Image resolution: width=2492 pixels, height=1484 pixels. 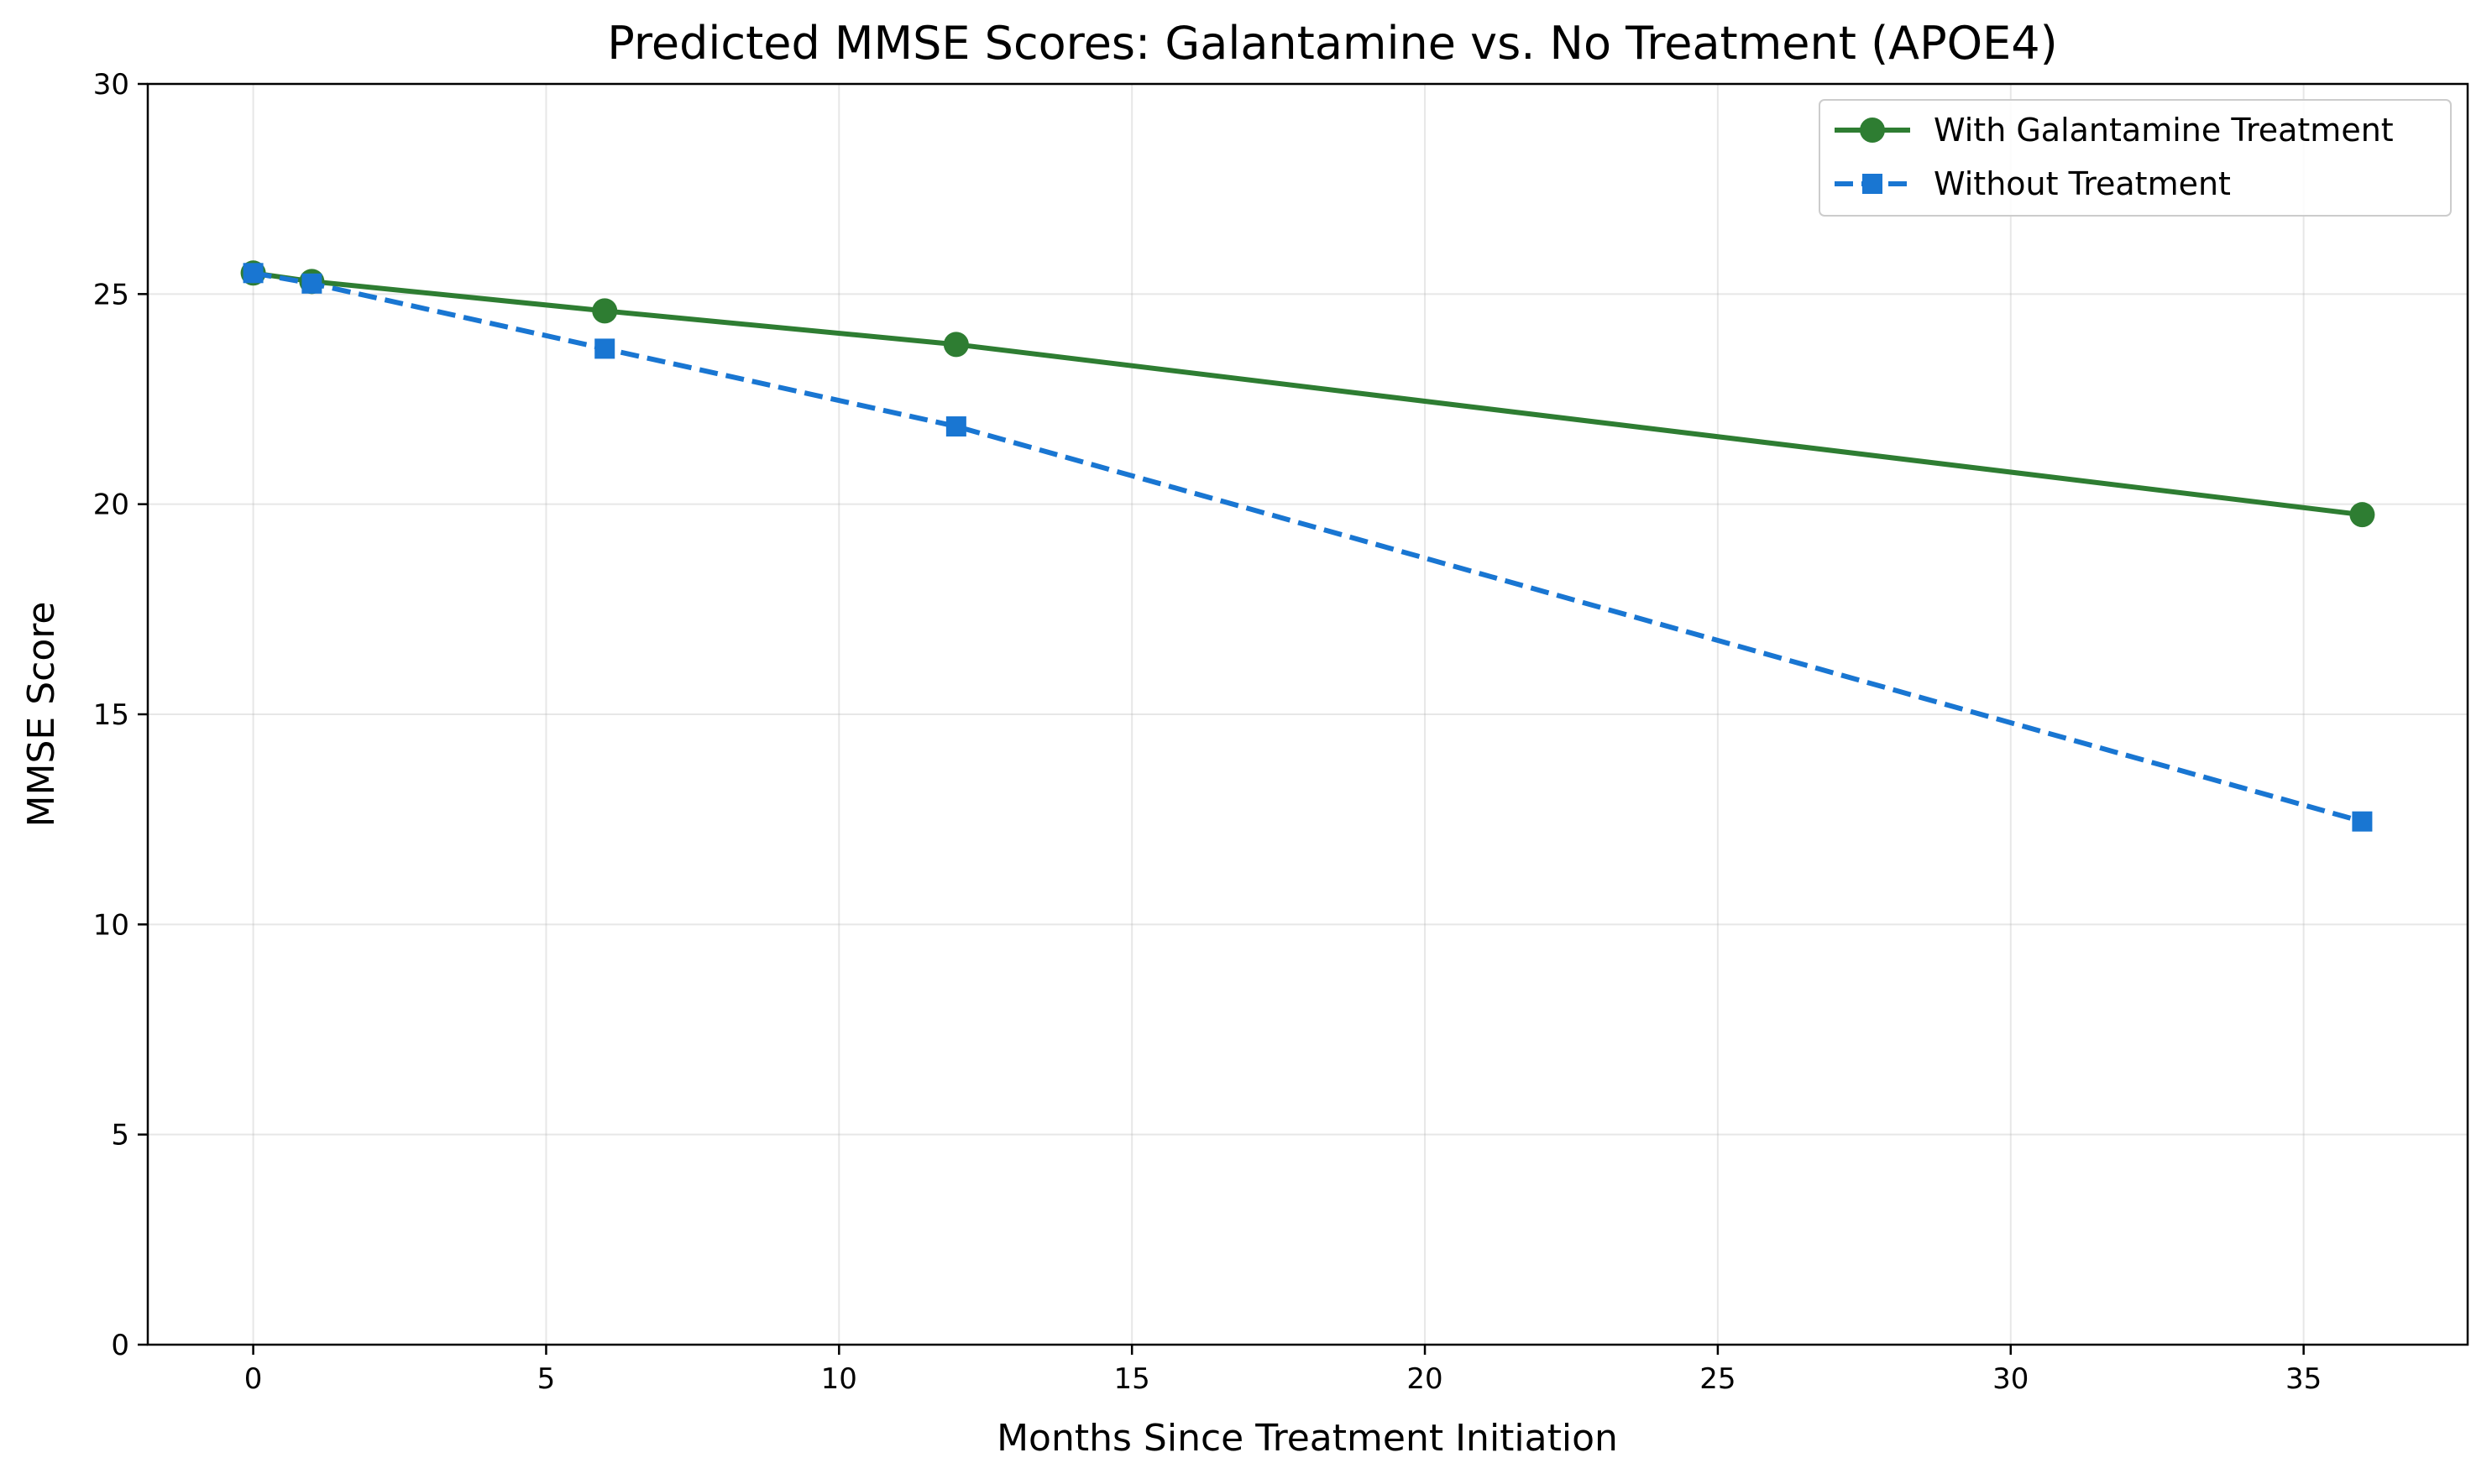 What do you see at coordinates (120, 1135) in the screenshot?
I see `y-tick-label: 5` at bounding box center [120, 1135].